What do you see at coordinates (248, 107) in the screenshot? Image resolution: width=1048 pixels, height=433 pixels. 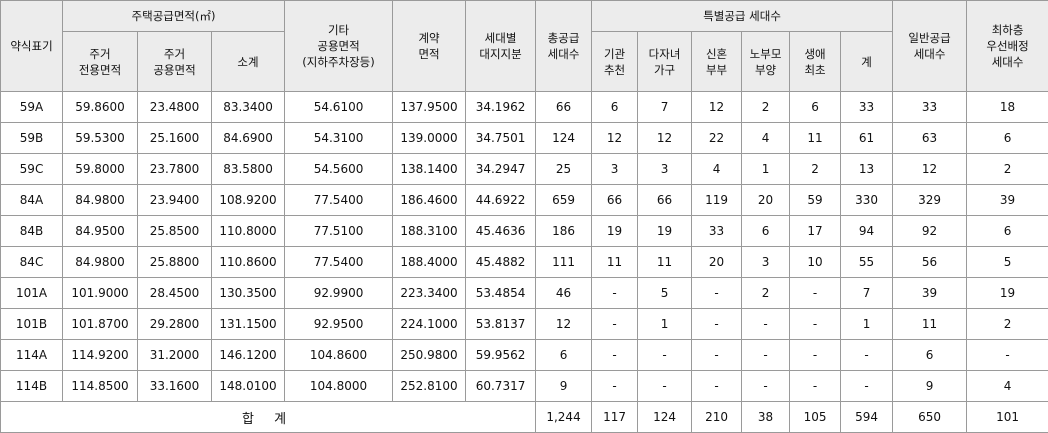 I see `cell-subtotal: 83.3400` at bounding box center [248, 107].